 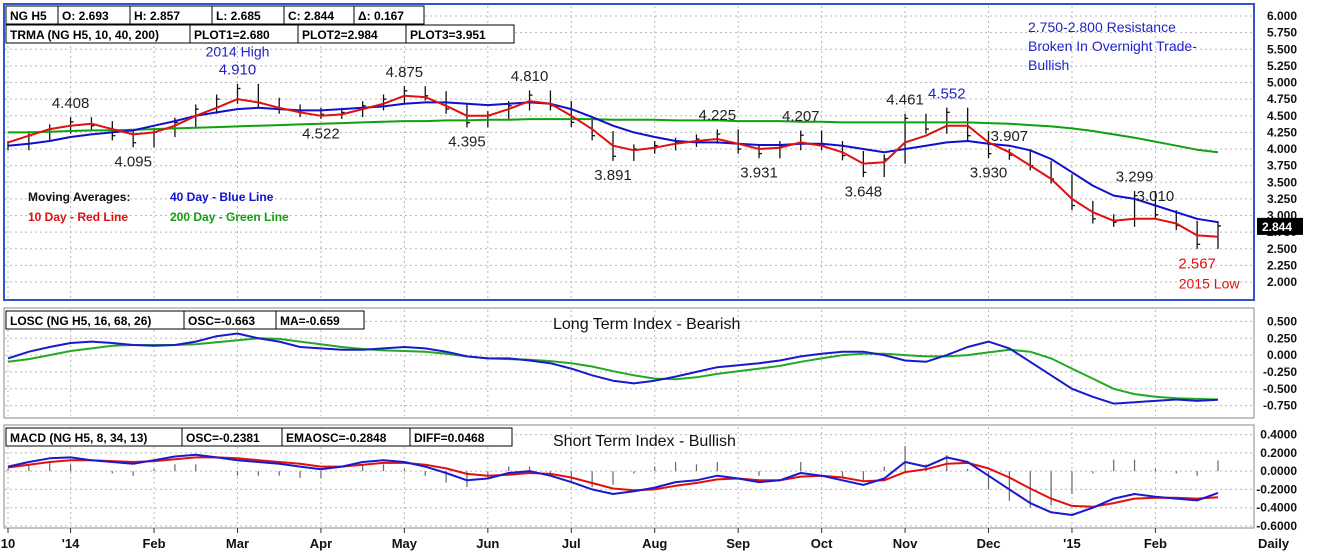 I want to click on x-tick-label: Oct, so click(x=822, y=543).